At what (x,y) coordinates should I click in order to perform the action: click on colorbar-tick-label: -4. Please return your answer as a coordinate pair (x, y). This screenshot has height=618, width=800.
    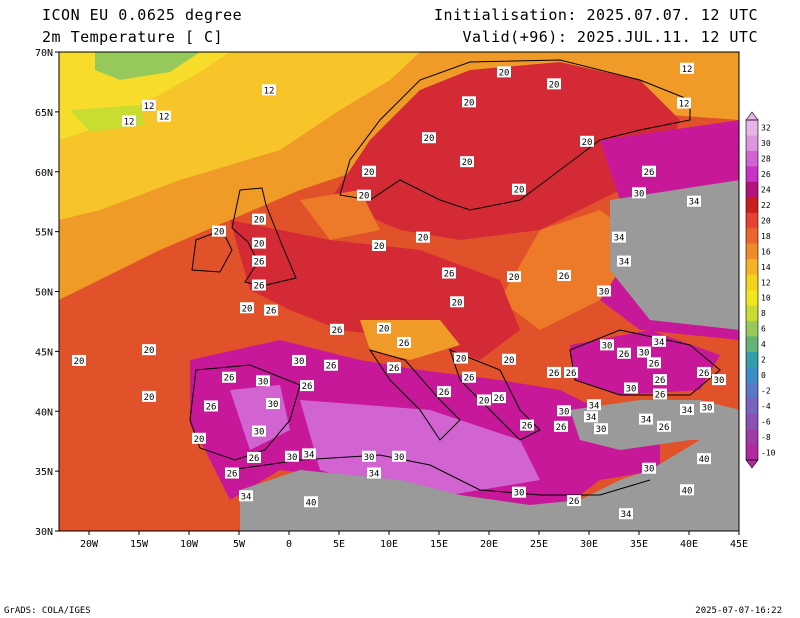
    Looking at the image, I should click on (766, 406).